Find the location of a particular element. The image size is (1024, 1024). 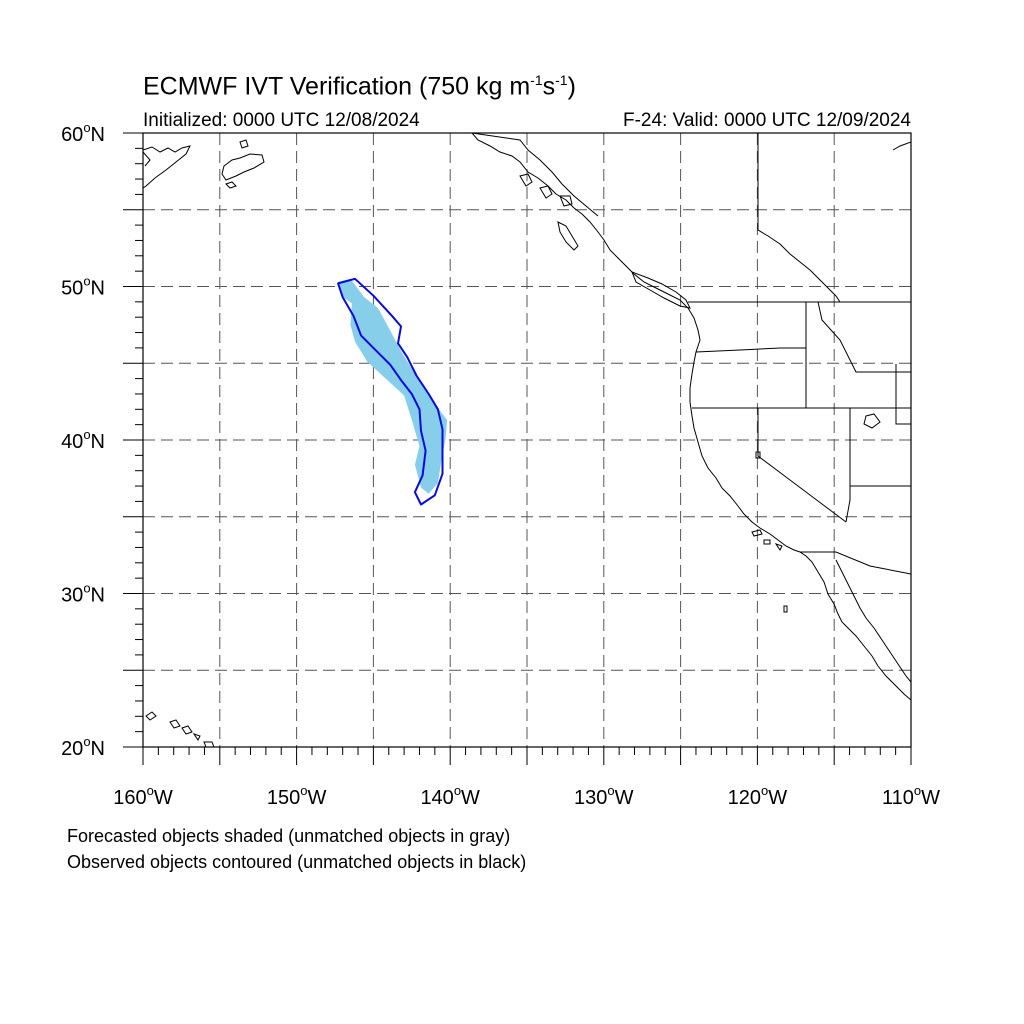

lon-label: 160oW is located at coordinates (143, 796).